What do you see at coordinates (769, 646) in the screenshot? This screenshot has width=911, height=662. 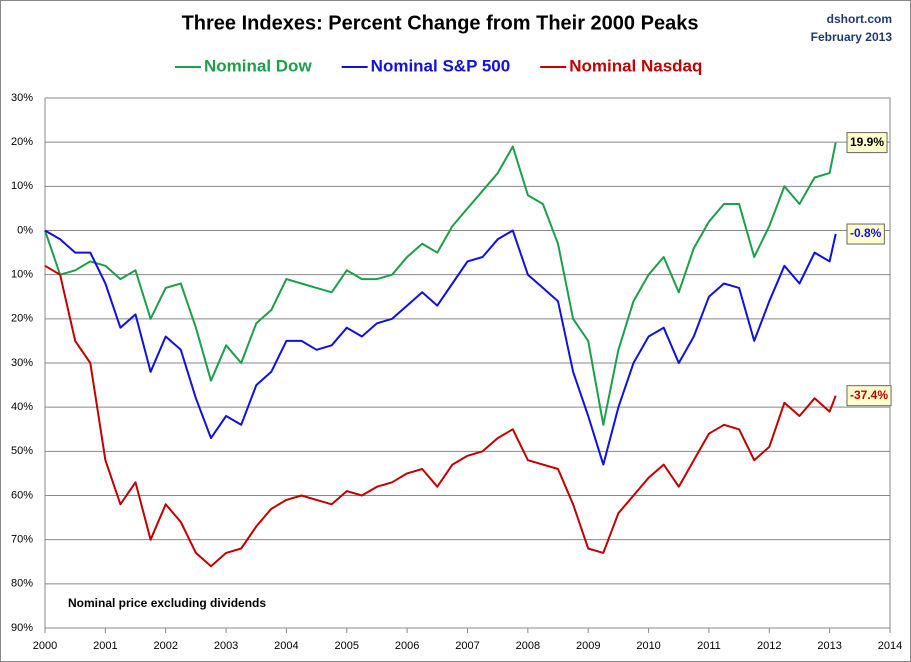 I see `x-tick-label: 2012` at bounding box center [769, 646].